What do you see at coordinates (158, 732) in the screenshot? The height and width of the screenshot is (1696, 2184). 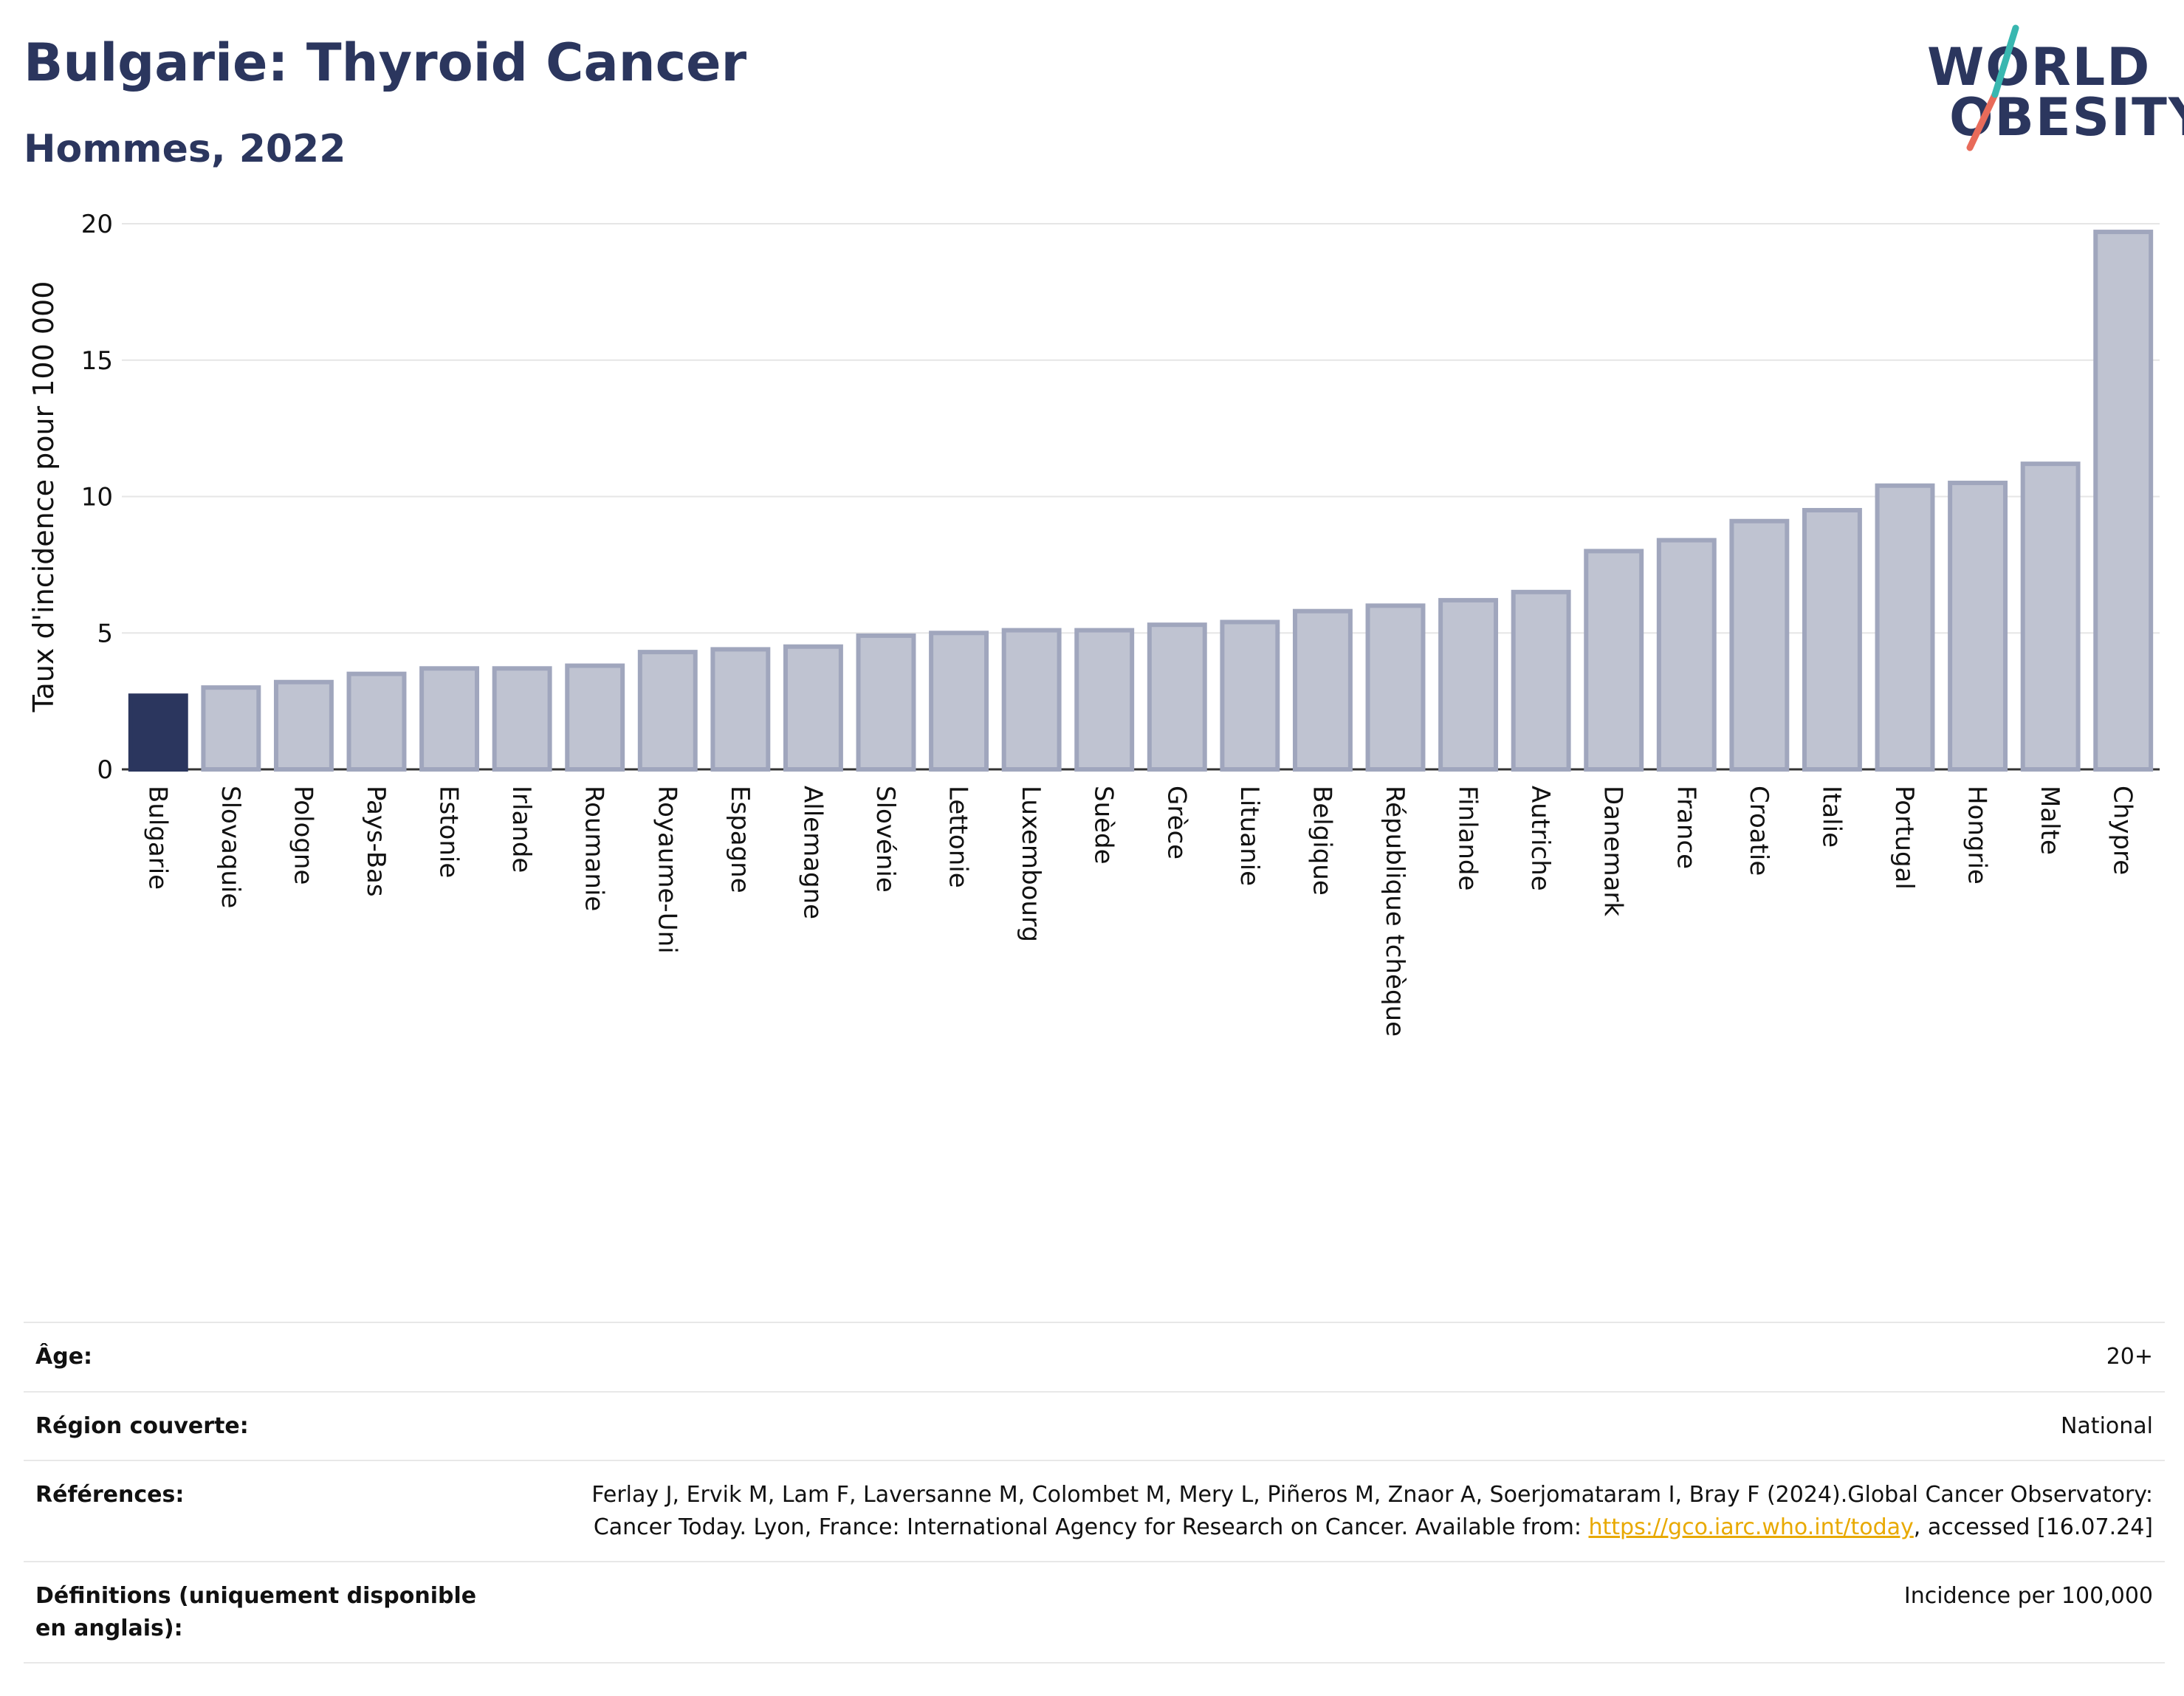 I see `bar-Bulgarie` at bounding box center [158, 732].